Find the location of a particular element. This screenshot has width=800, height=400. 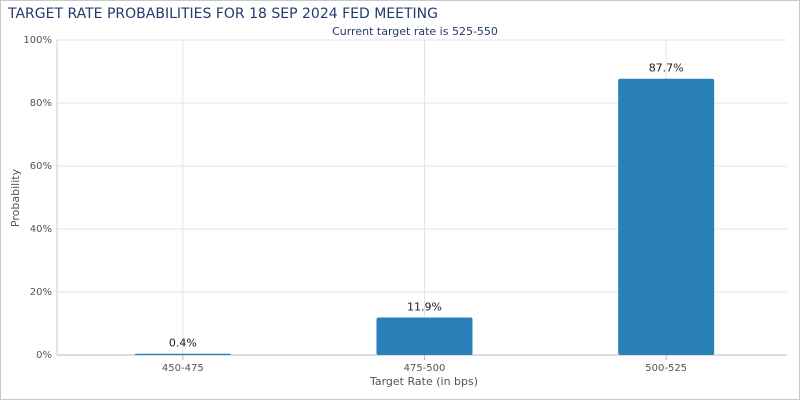

value-label: 87.7% is located at coordinates (666, 68).